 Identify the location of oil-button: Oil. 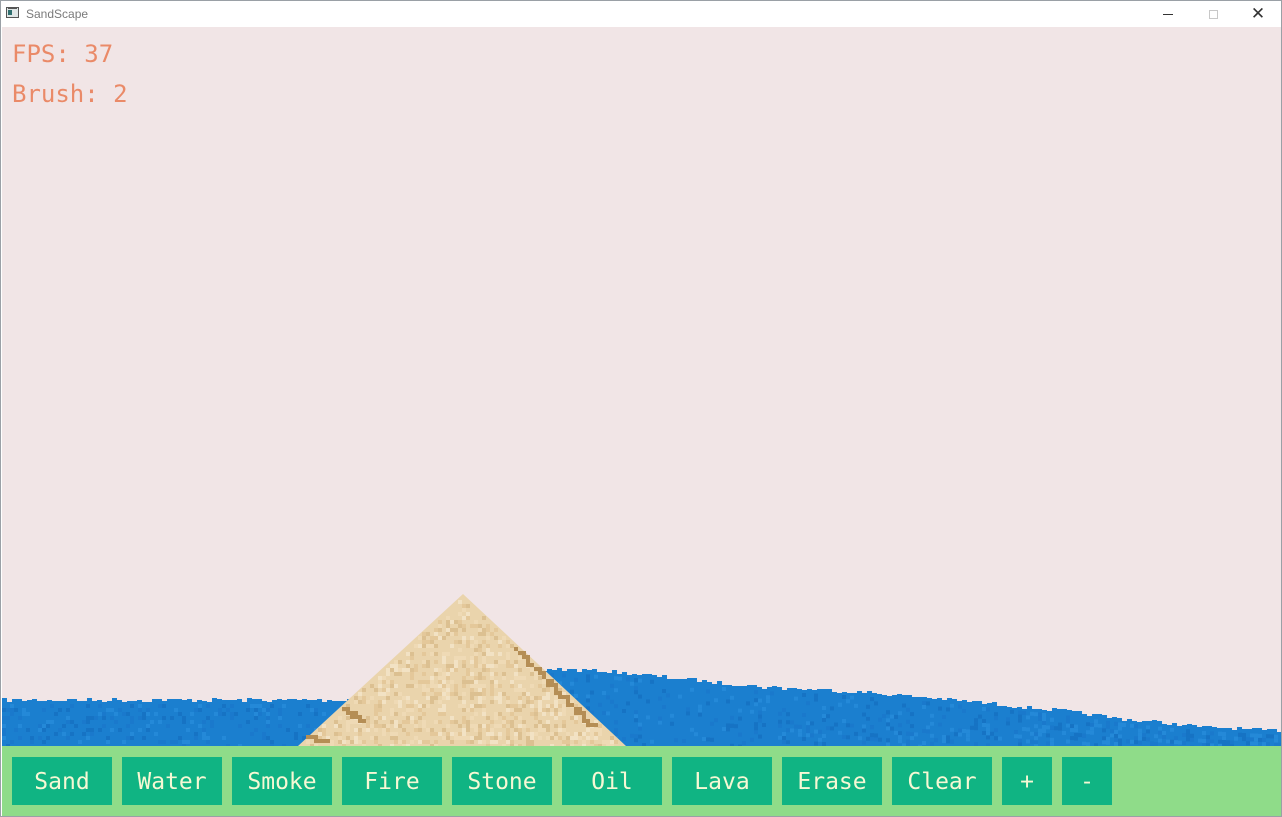
(612, 781).